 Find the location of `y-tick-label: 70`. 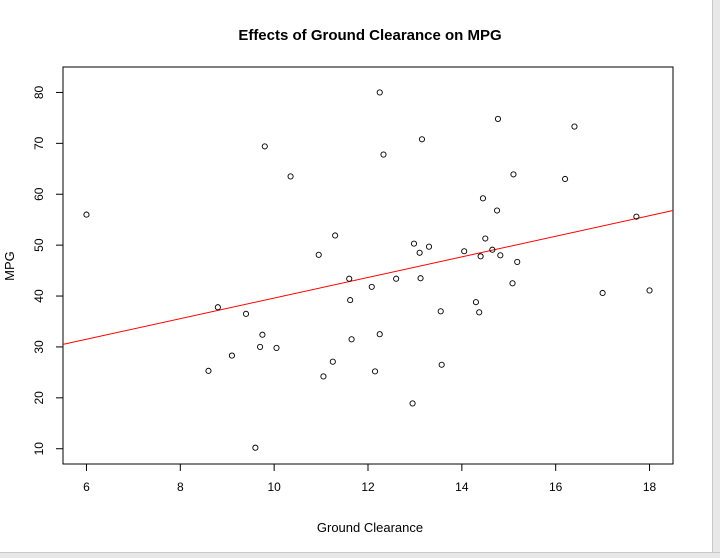

y-tick-label: 70 is located at coordinates (39, 143).